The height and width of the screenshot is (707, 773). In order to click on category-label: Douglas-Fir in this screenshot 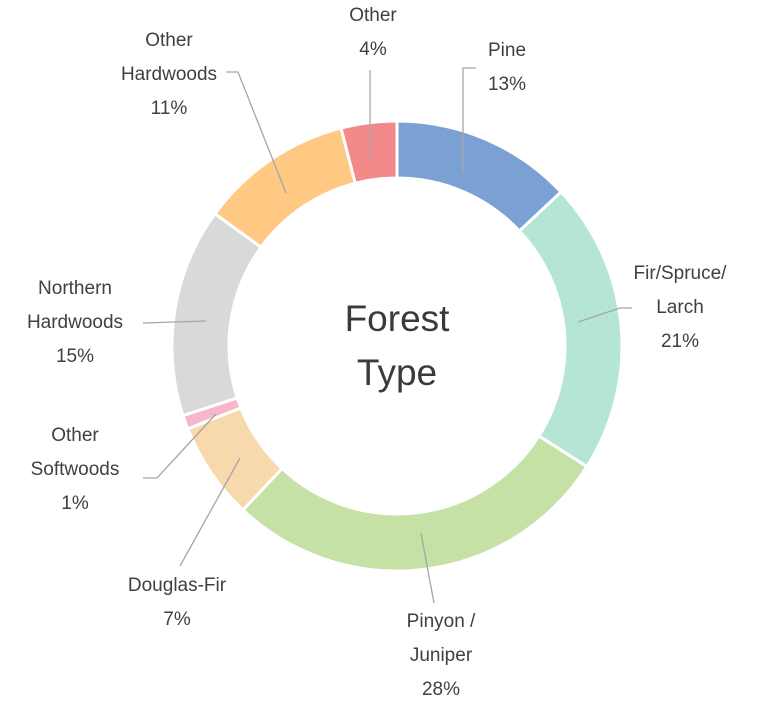, I will do `click(177, 585)`.